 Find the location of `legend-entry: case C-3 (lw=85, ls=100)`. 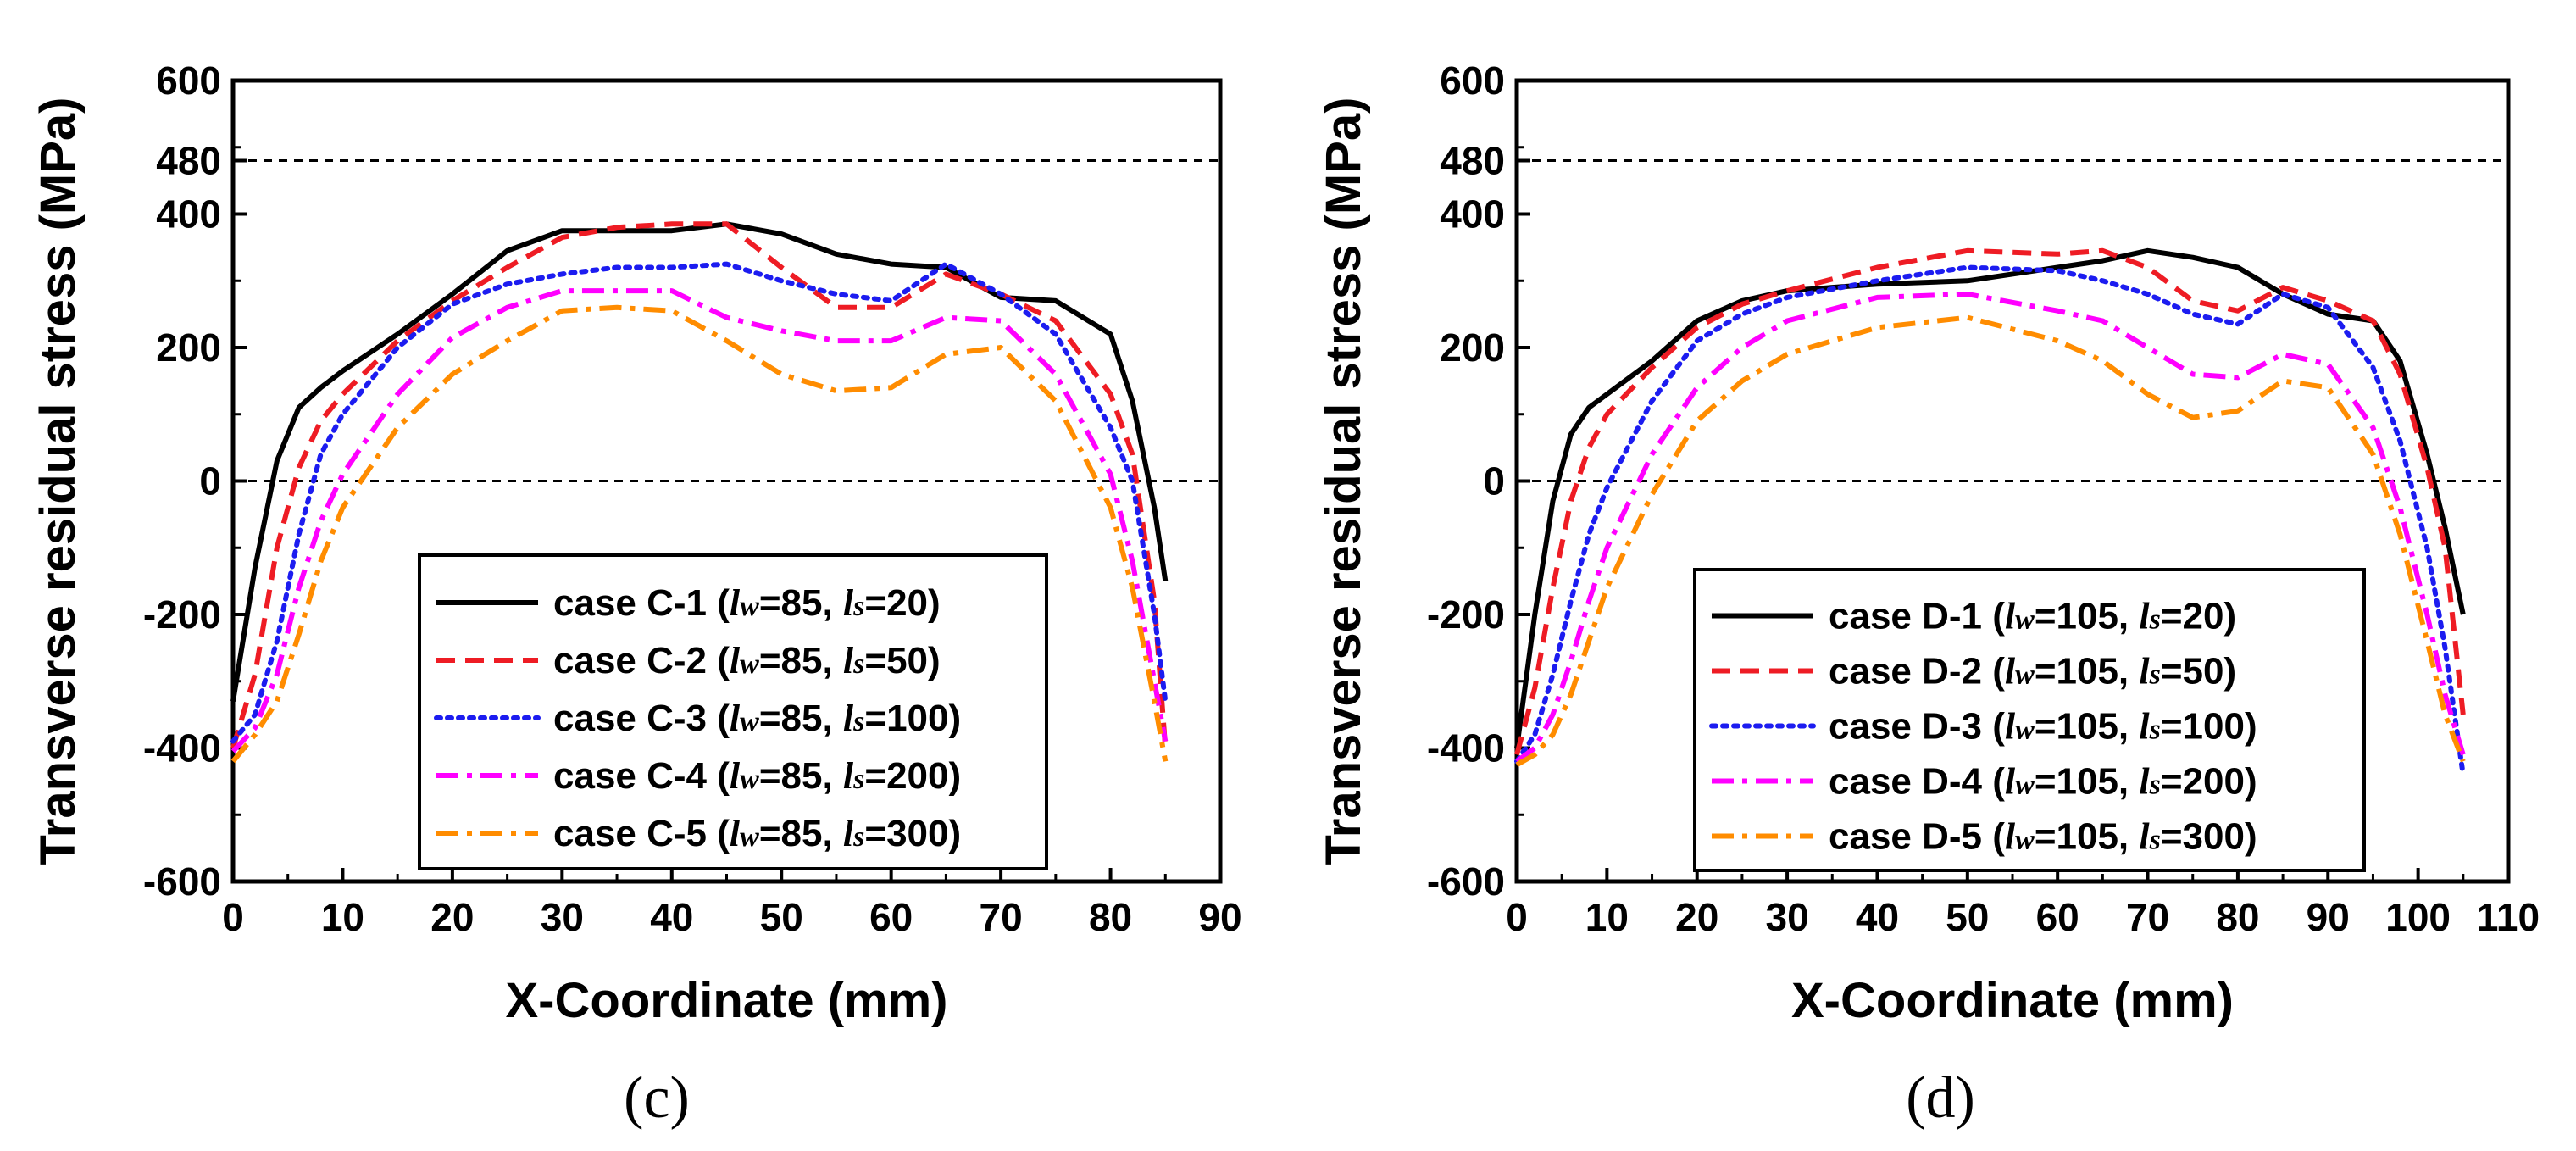

legend-entry: case C-3 (lw=85, ls=100) is located at coordinates (757, 718).